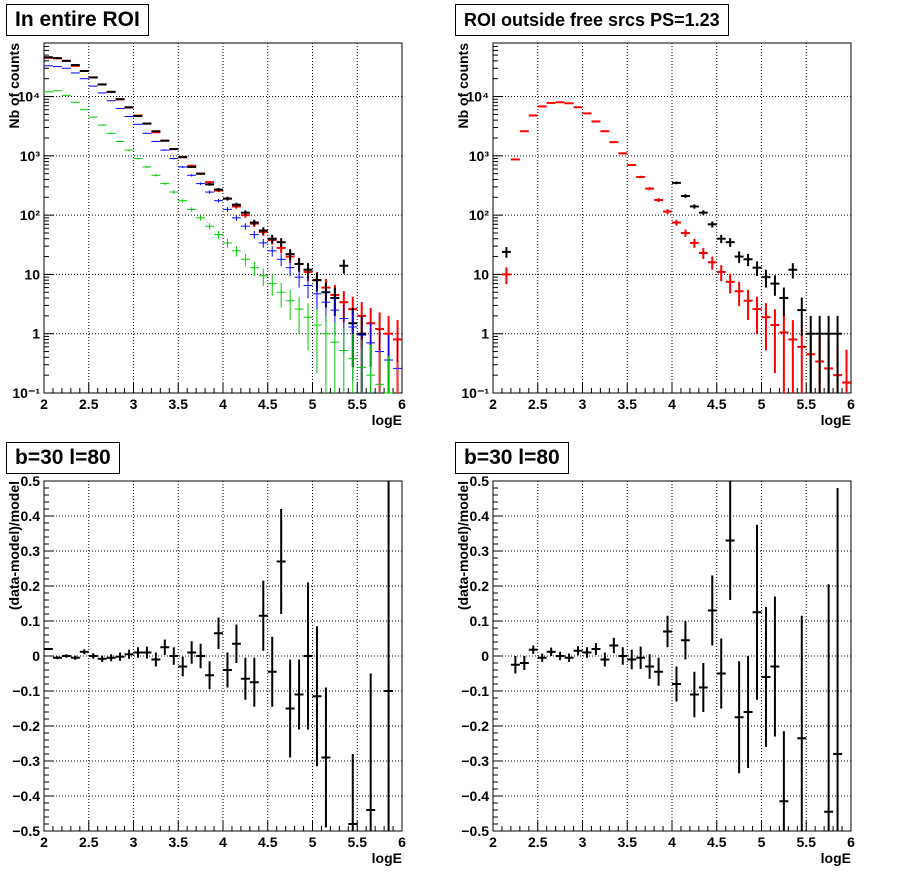 This screenshot has height=876, width=898. Describe the element at coordinates (592, 20) in the screenshot. I see `chart-title: ROI outside free srcs PS=1.23` at that location.